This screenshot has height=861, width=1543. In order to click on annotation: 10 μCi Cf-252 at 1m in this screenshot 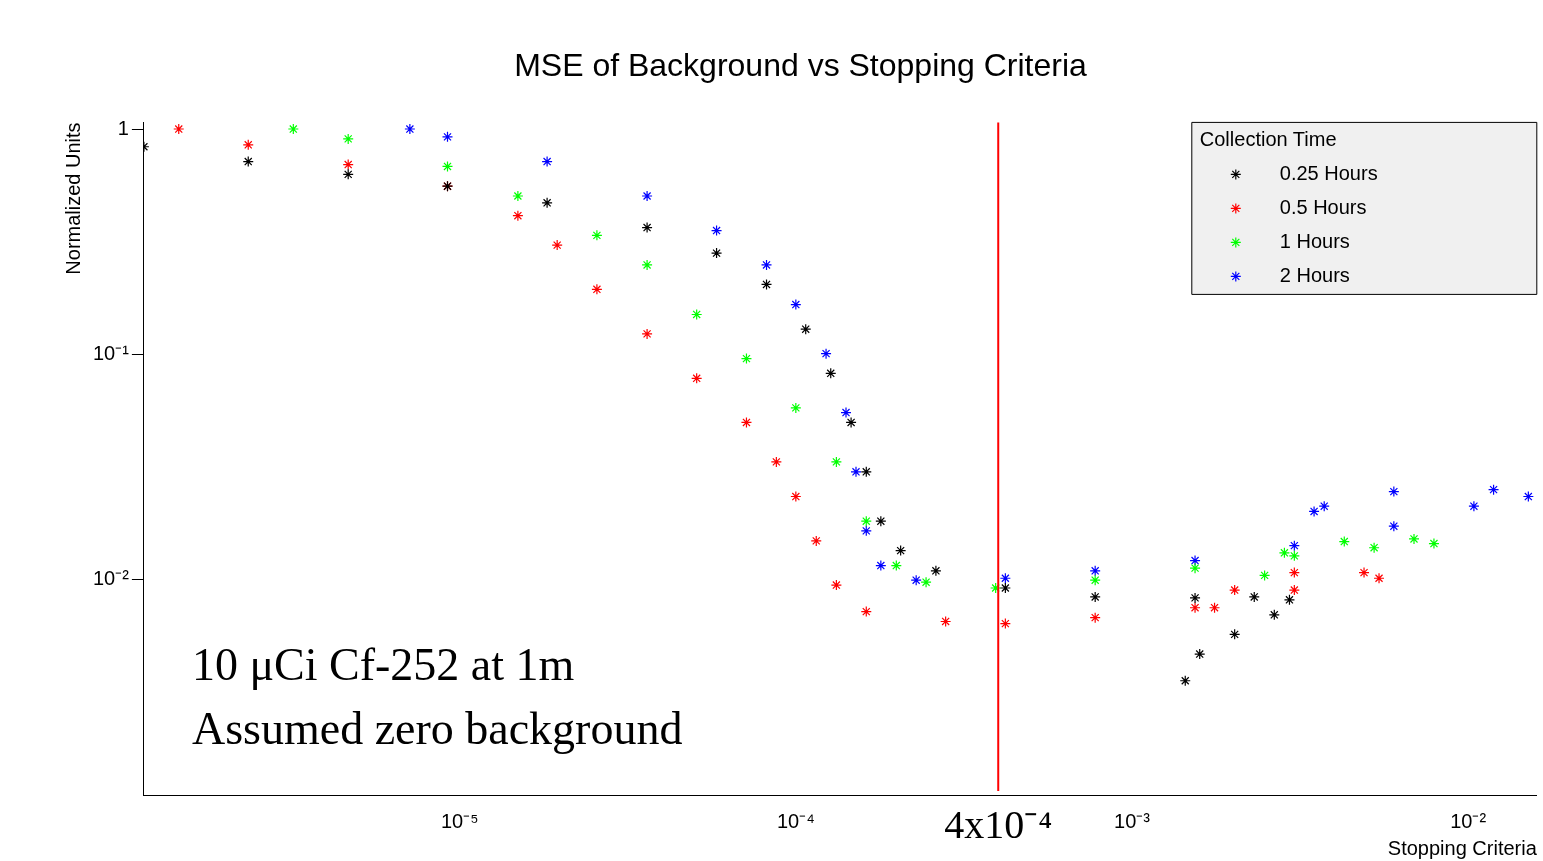, I will do `click(383, 664)`.